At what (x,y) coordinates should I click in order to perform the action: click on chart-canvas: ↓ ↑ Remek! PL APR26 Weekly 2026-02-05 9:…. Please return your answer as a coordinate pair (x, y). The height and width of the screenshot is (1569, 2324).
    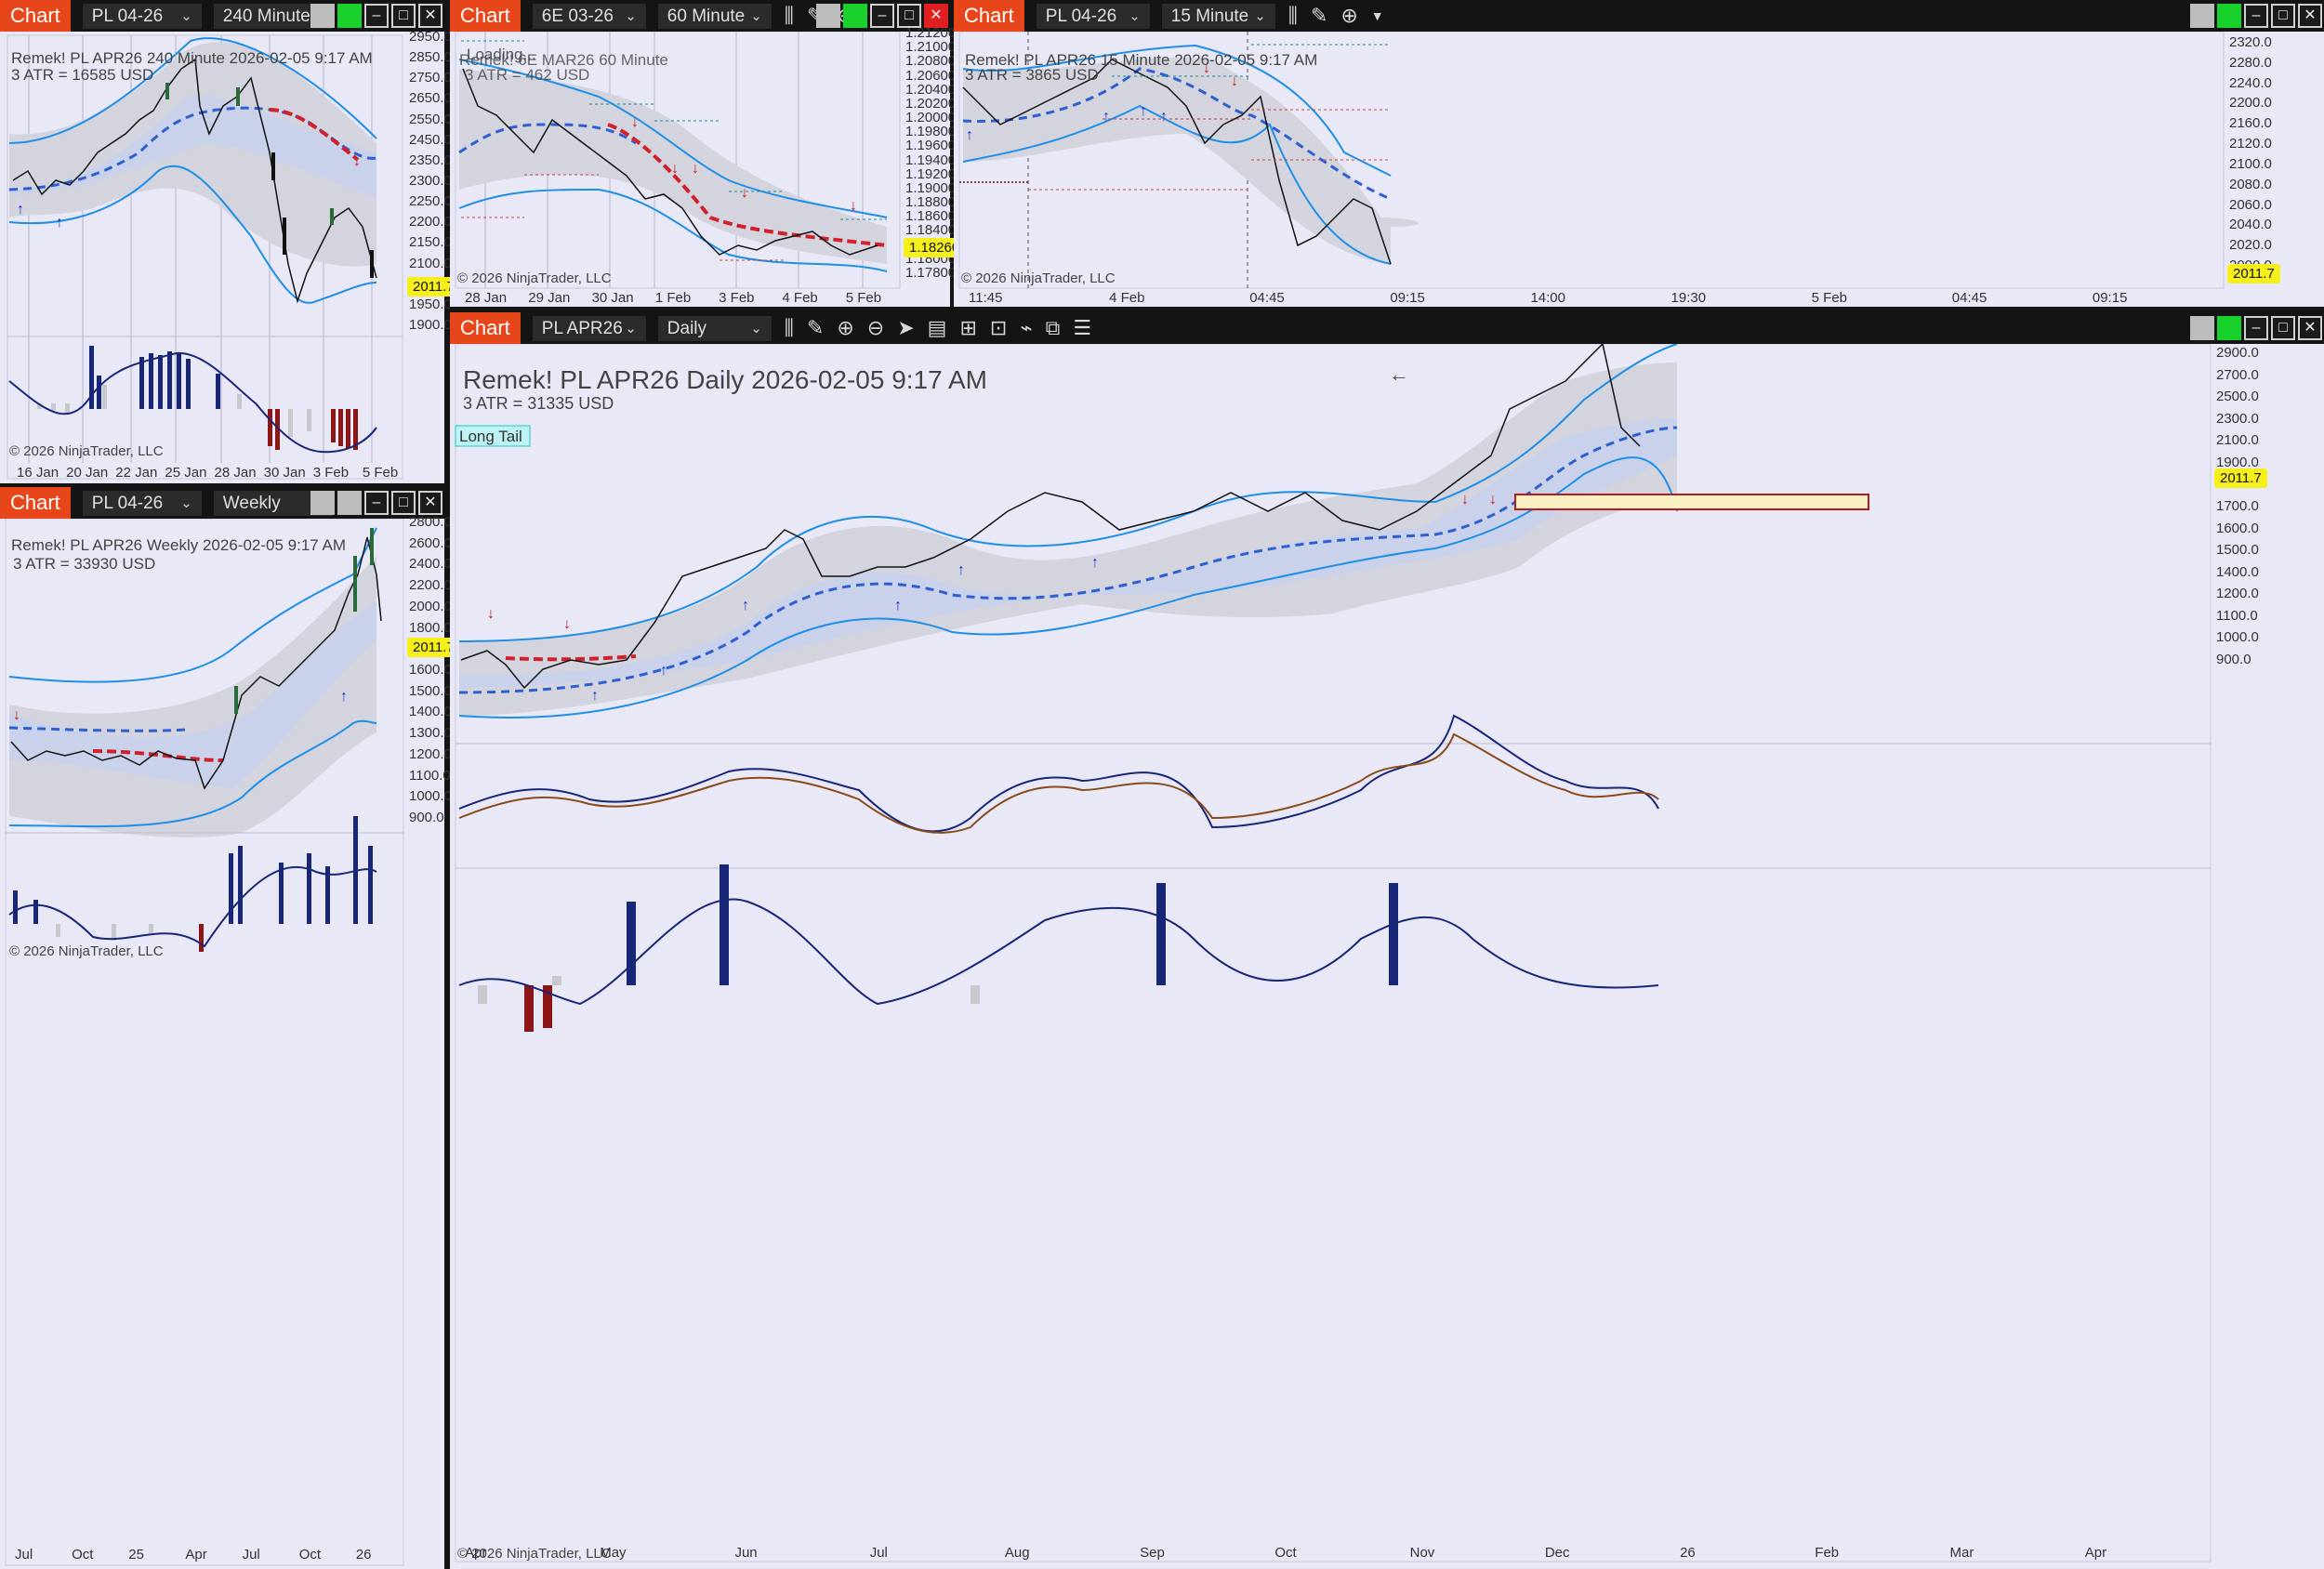
    Looking at the image, I should click on (222, 1044).